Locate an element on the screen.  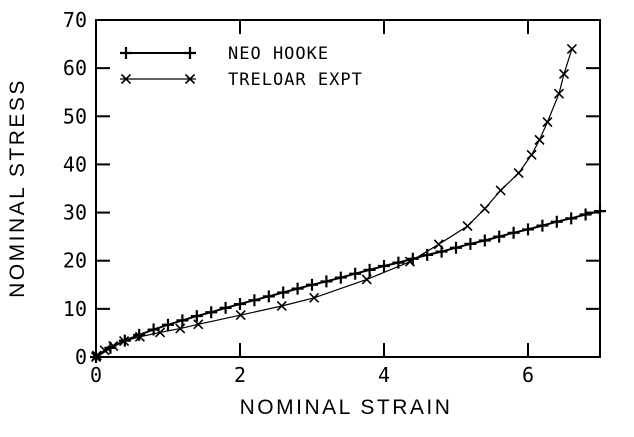
legend-label: TRELOAR EXPT is located at coordinates (295, 80).